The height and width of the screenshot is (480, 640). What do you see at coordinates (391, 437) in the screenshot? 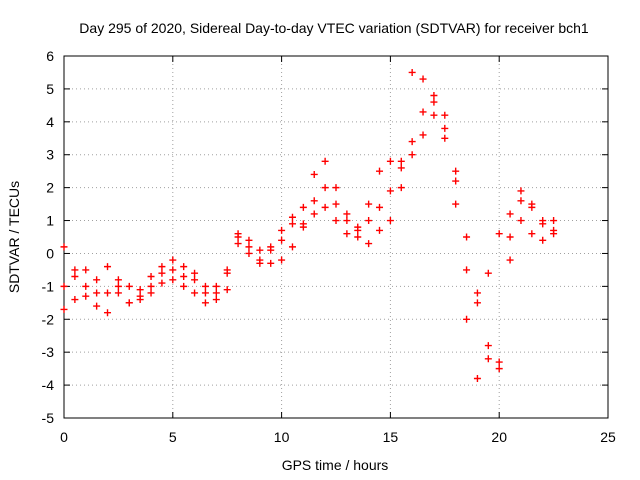
I see `x-tick-label: 15` at bounding box center [391, 437].